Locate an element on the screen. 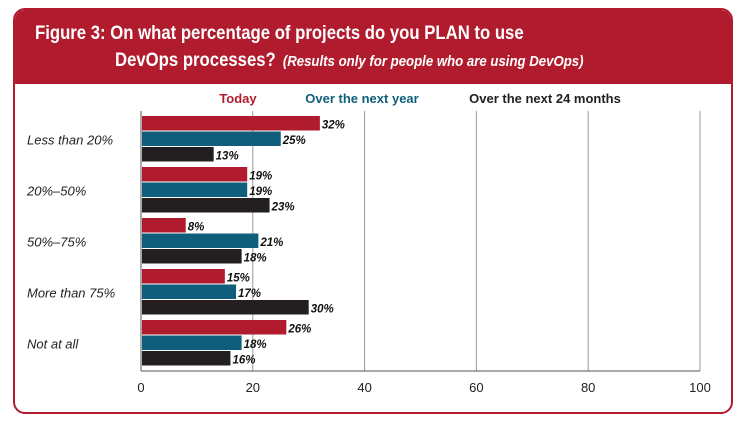 This screenshot has width=751, height=433. data-label: 15% is located at coordinates (238, 279).